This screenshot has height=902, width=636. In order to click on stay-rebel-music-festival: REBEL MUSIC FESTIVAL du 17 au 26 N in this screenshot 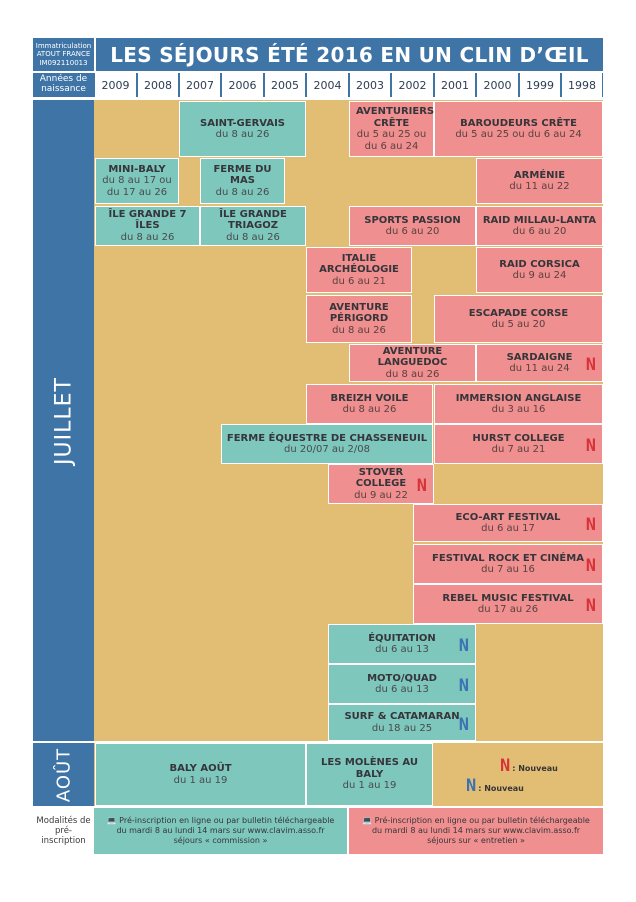, I will do `click(508, 604)`.